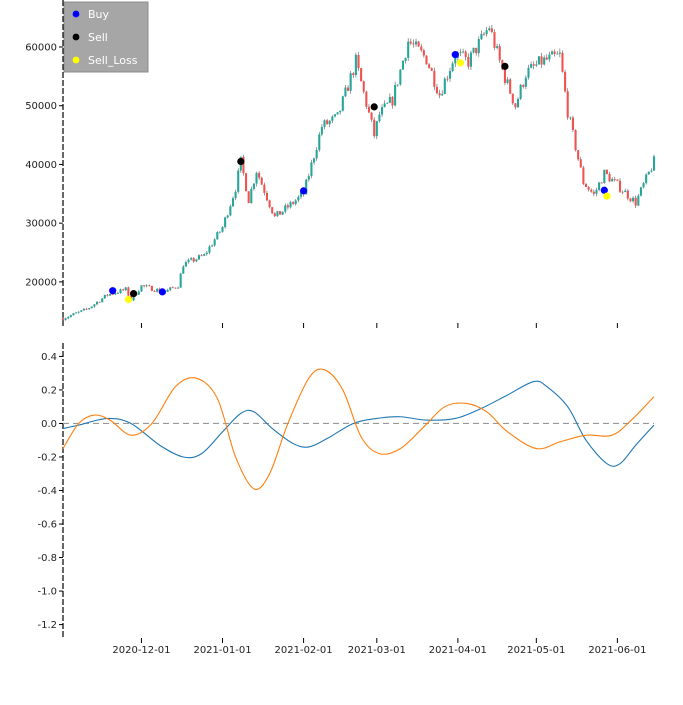 This screenshot has width=683, height=705. I want to click on oscillator-series-blue, so click(358, 423).